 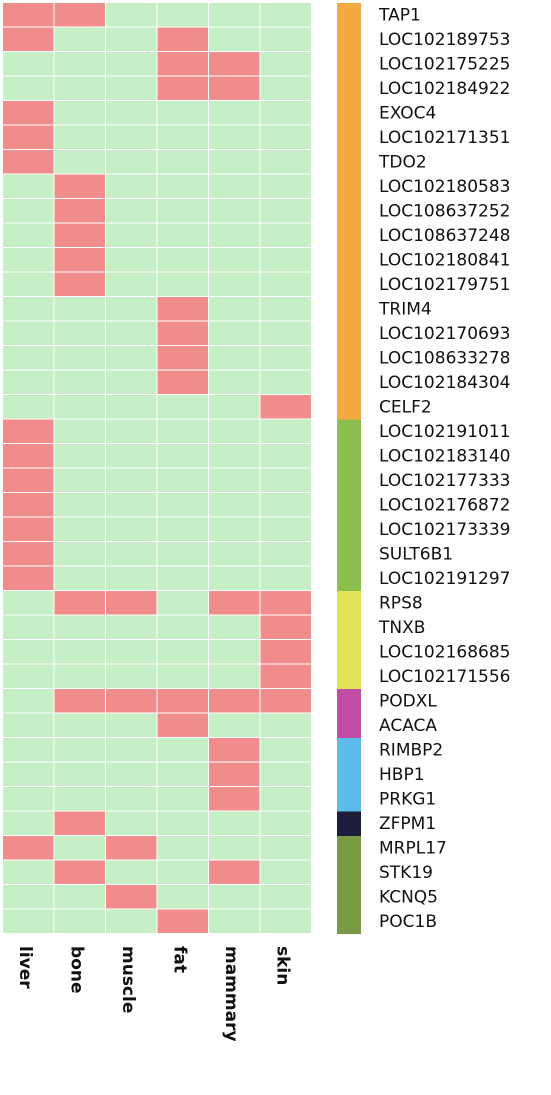 I want to click on row-label: PRKG1, so click(x=407, y=799).